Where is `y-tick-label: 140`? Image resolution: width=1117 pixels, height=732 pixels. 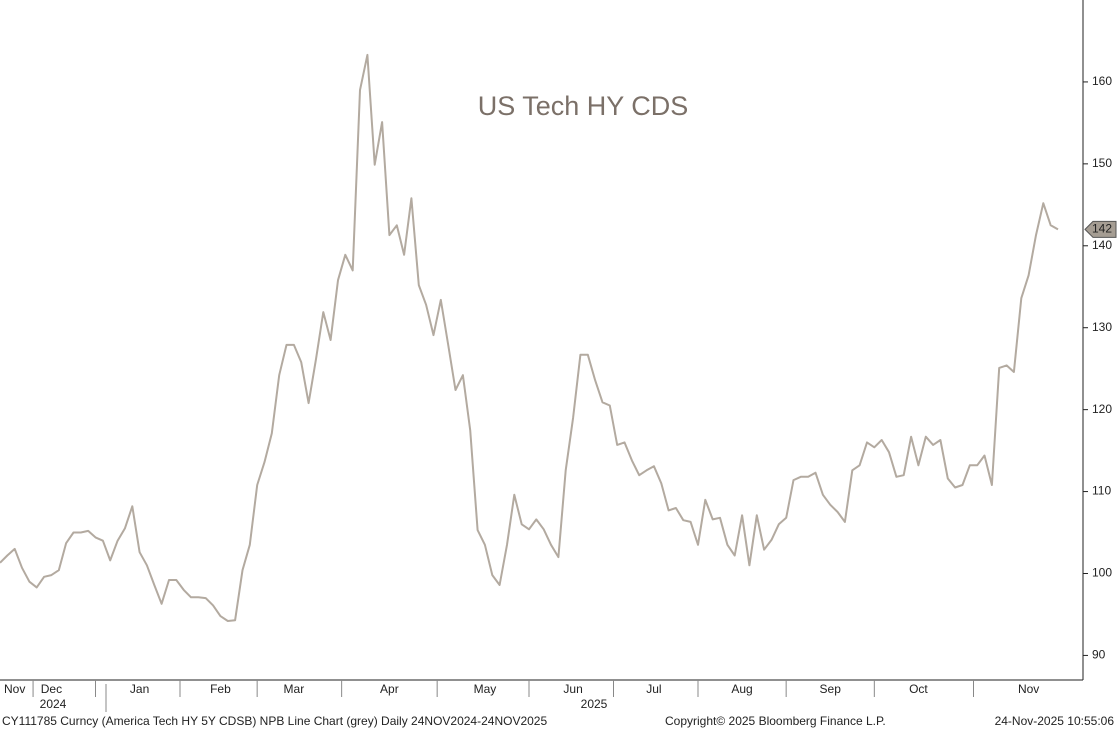
y-tick-label: 140 is located at coordinates (1102, 245).